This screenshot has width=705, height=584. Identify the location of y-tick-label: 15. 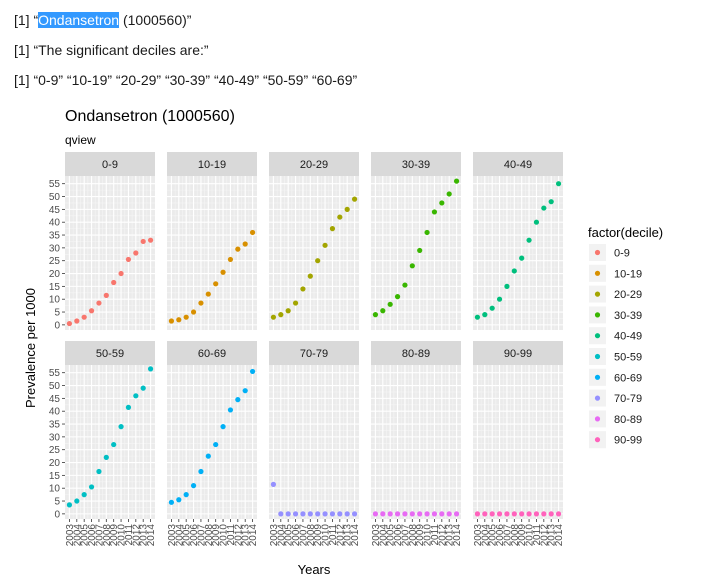
(55, 476).